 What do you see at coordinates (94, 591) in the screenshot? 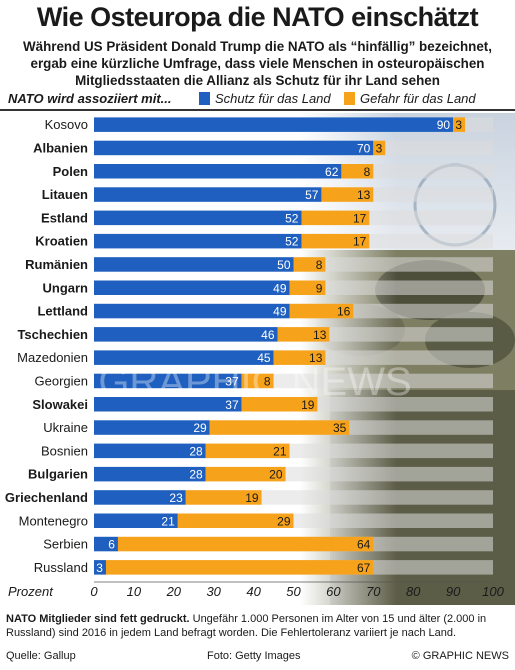
I see `x-tick-label: 0` at bounding box center [94, 591].